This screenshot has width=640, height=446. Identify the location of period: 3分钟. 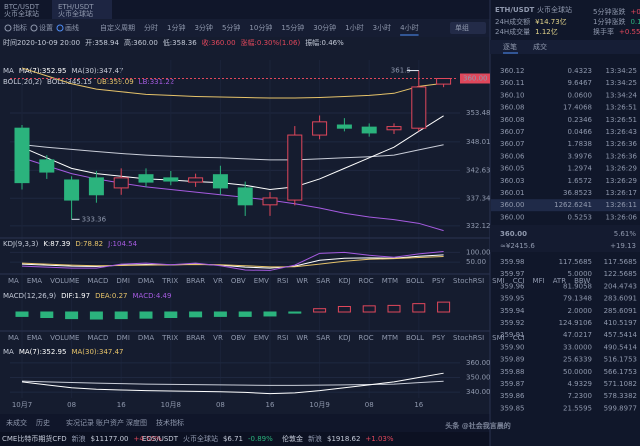
(203, 27).